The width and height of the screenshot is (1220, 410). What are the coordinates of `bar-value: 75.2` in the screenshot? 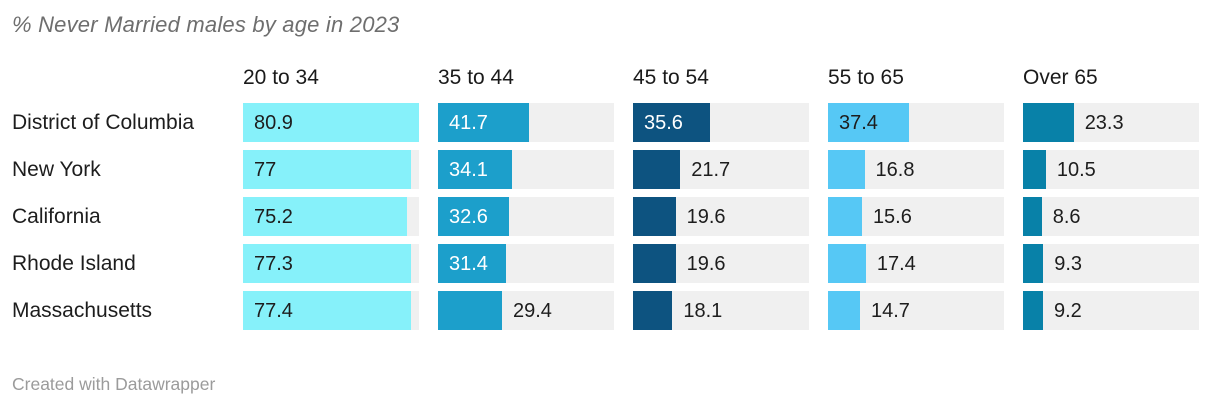 It's located at (273, 216).